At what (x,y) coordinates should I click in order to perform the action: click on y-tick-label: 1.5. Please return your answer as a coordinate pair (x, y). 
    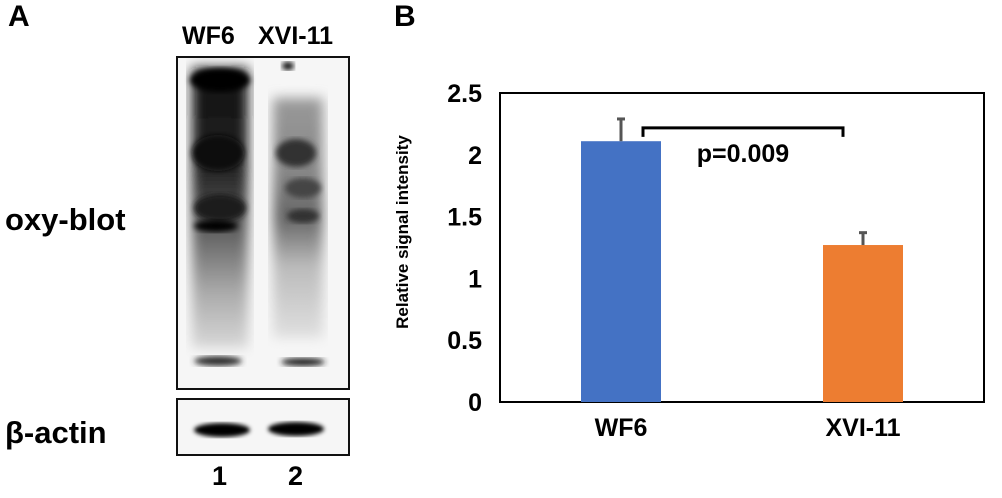
    Looking at the image, I should click on (464, 218).